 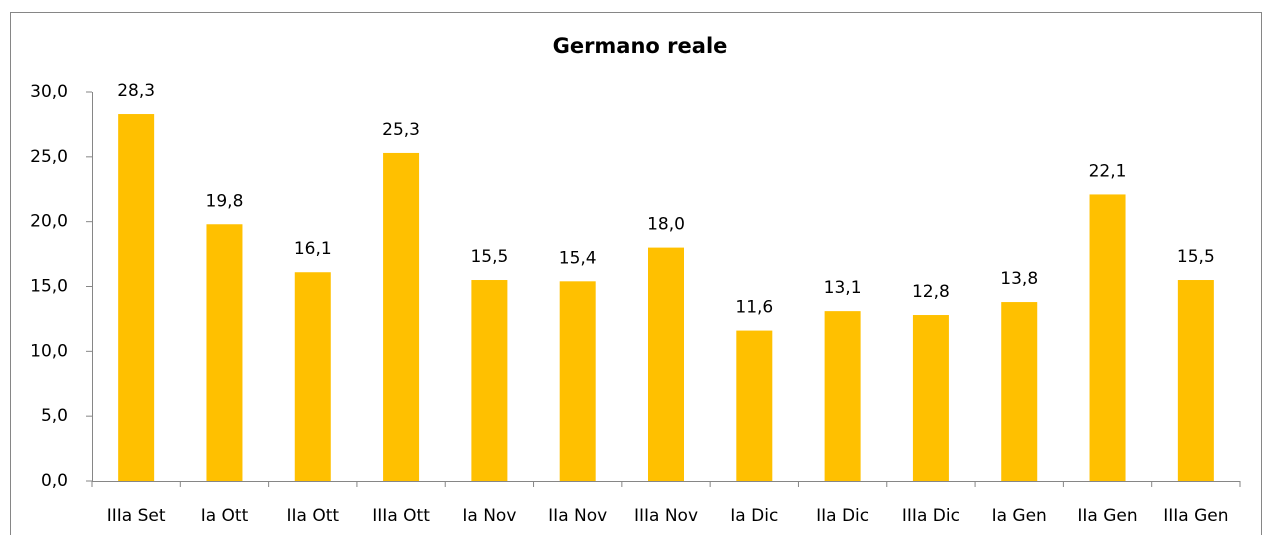 What do you see at coordinates (136, 516) in the screenshot?
I see `x-tick-label: IIIa Set` at bounding box center [136, 516].